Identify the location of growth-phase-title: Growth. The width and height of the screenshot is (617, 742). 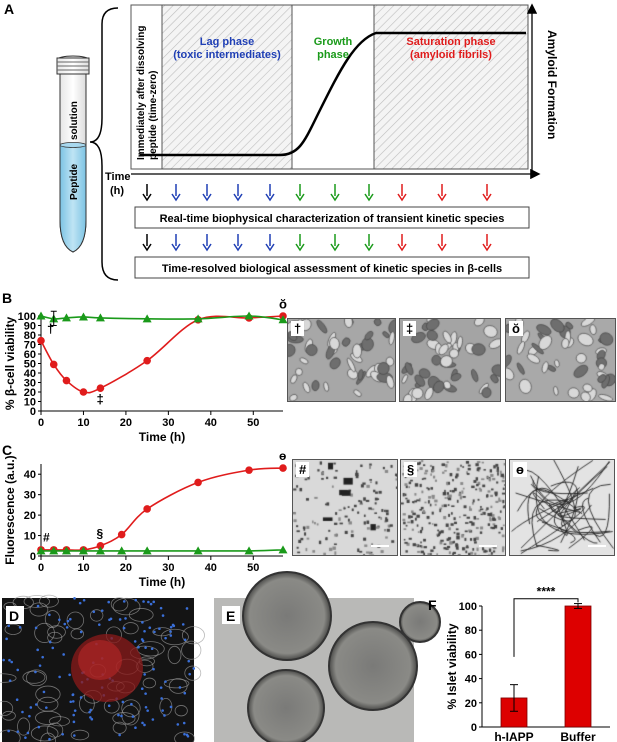
(333, 42).